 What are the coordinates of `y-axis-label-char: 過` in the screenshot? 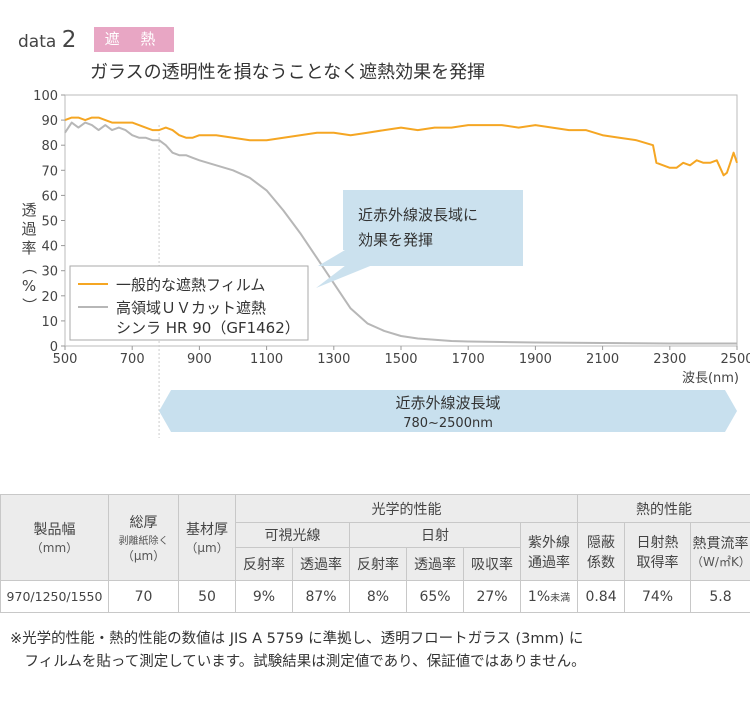 It's located at (28, 229).